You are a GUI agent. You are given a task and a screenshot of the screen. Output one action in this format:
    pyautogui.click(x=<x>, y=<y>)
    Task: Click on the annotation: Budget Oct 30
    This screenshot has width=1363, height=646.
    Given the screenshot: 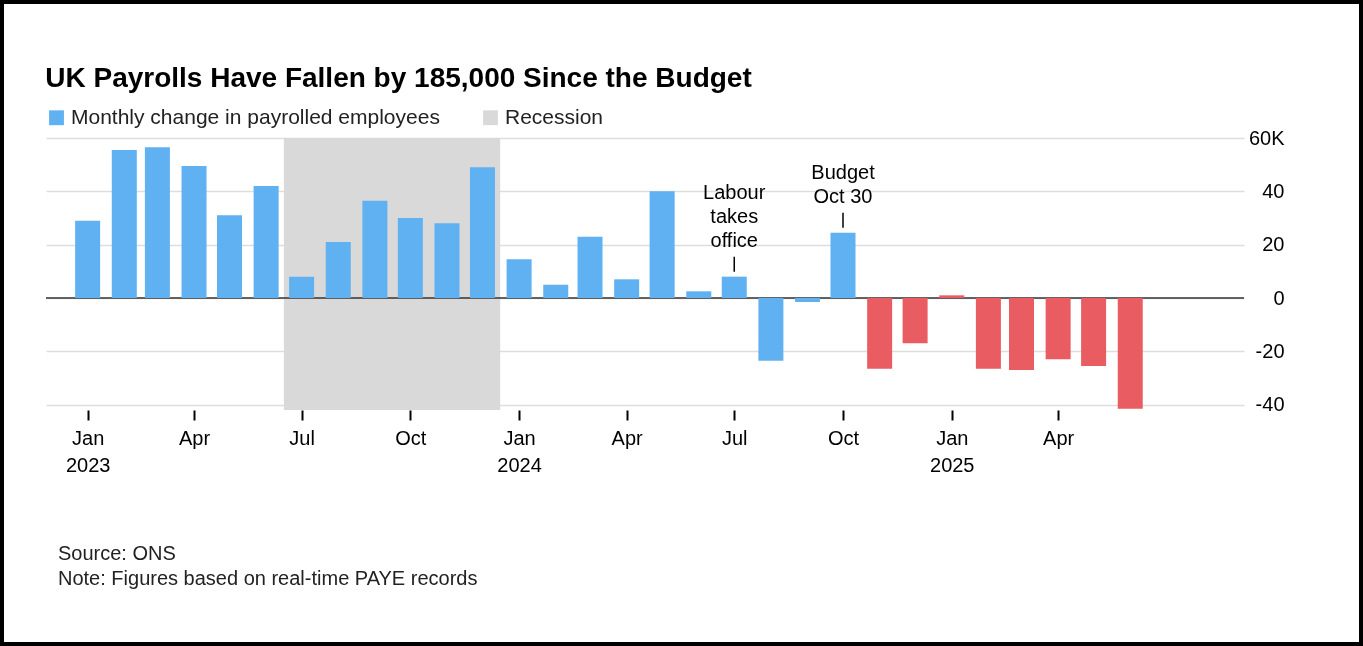 What is the action you would take?
    pyautogui.click(x=843, y=183)
    